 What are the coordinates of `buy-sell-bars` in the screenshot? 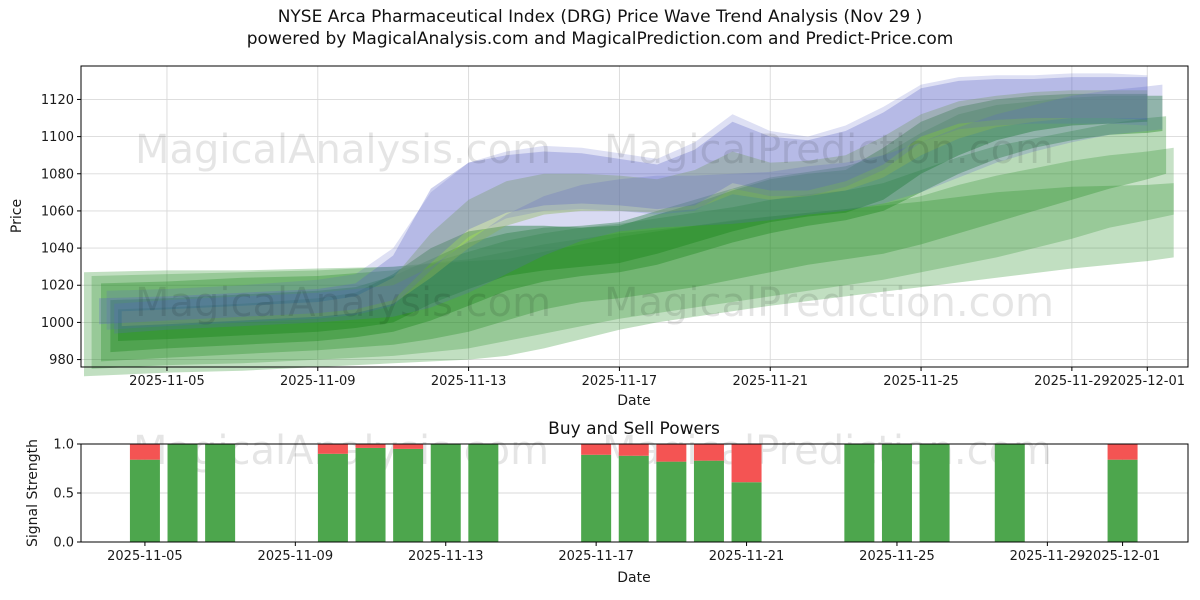 It's located at (633, 493).